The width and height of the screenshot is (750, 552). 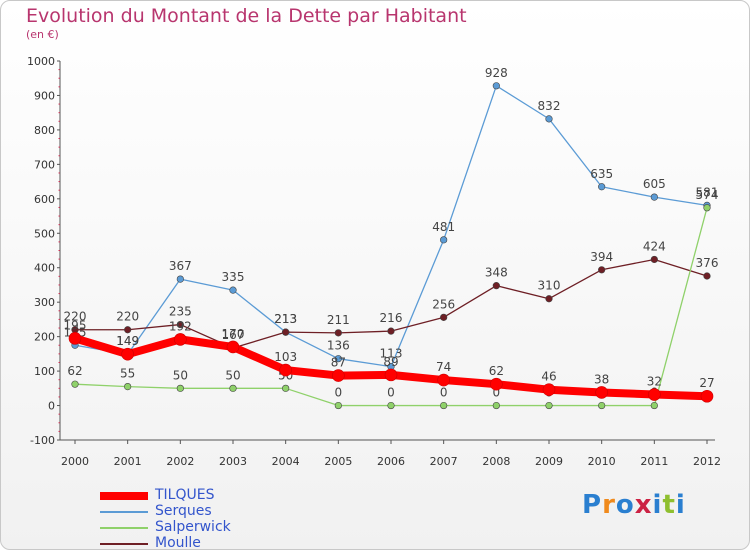 What do you see at coordinates (338, 461) in the screenshot?
I see `x-tick-label: 2005` at bounding box center [338, 461].